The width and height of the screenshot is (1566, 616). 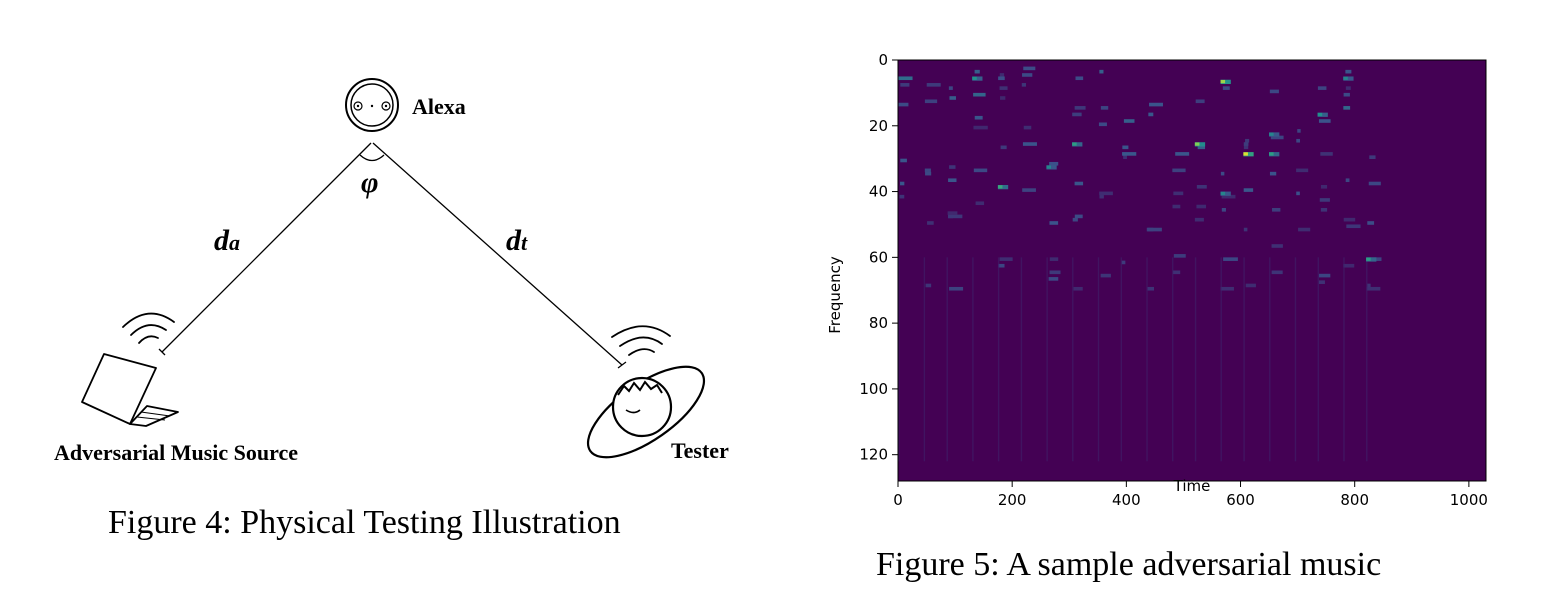 I want to click on x-tick-label: 1000, so click(x=1469, y=500).